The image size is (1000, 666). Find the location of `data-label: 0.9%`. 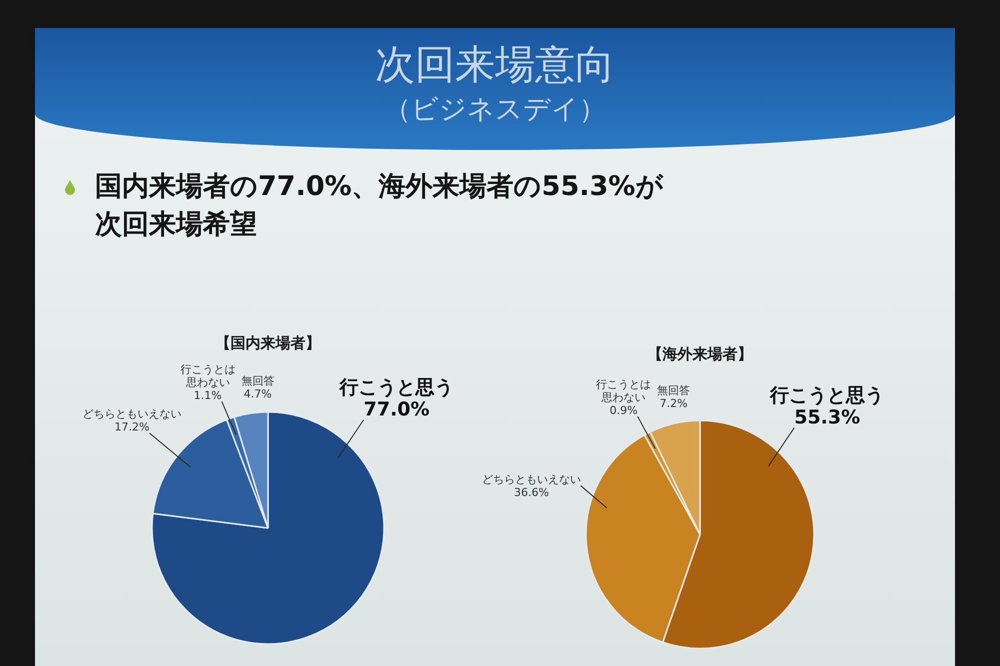

data-label: 0.9% is located at coordinates (624, 410).